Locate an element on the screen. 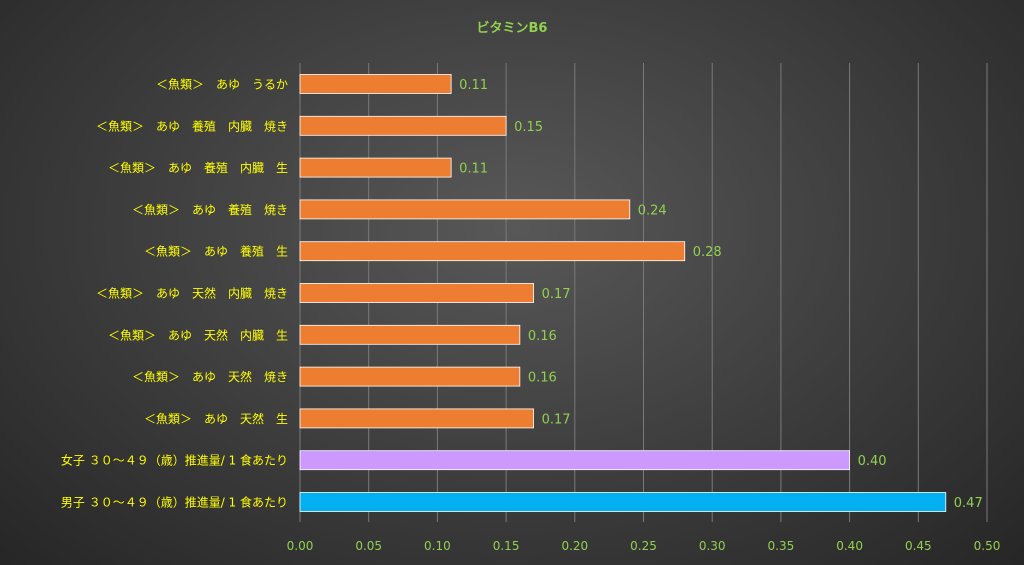 The width and height of the screenshot is (1024, 565). x-tick-label: 0.40 is located at coordinates (849, 546).